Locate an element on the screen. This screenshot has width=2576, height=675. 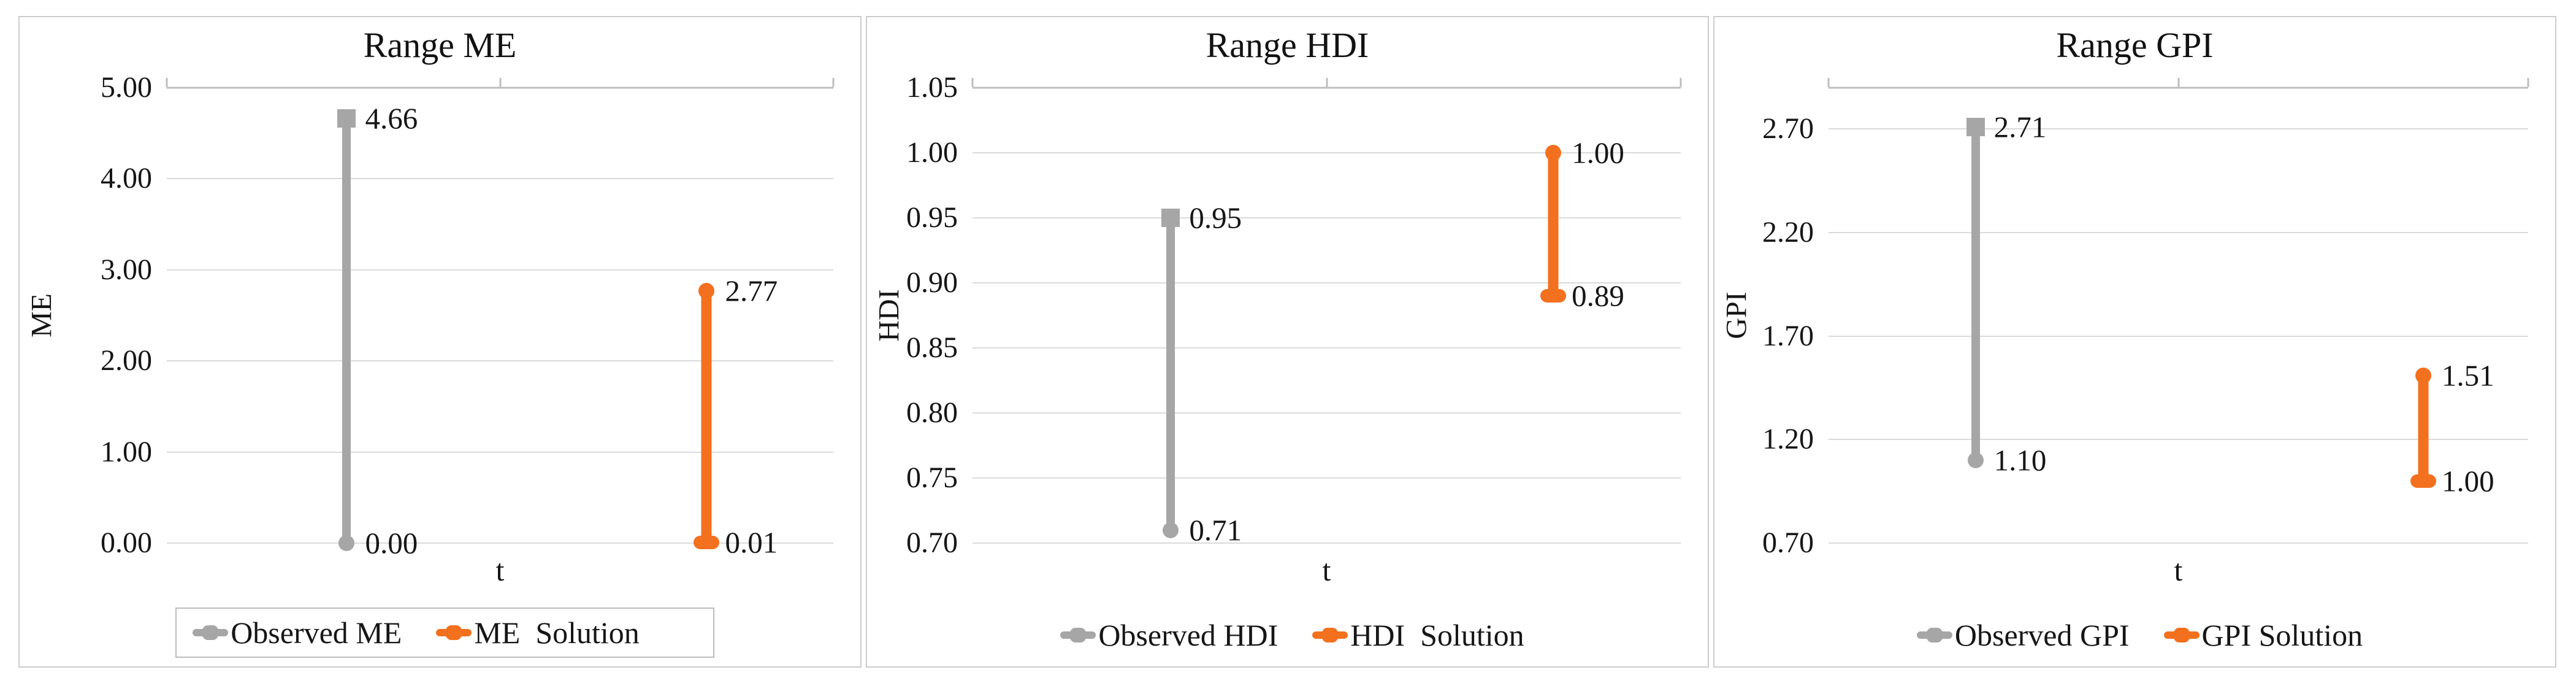
data-label-low: 1.00 is located at coordinates (2467, 481).